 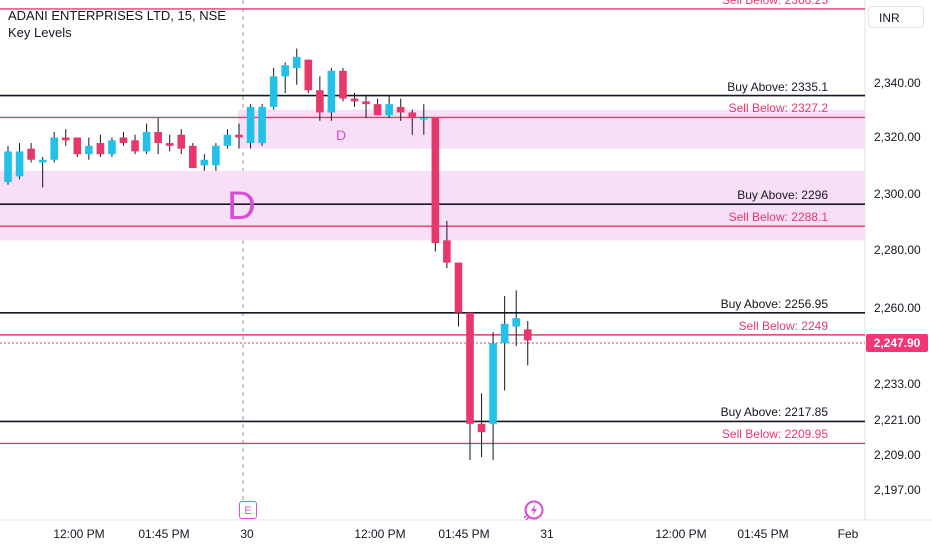 I want to click on sell-level-label: Sell Below: 2366.25, so click(x=775, y=3).